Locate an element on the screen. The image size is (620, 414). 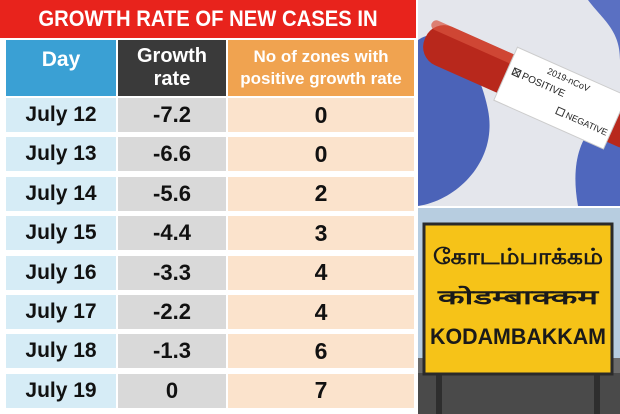
table-row: July 12 -7.2 0 is located at coordinates (208, 116).